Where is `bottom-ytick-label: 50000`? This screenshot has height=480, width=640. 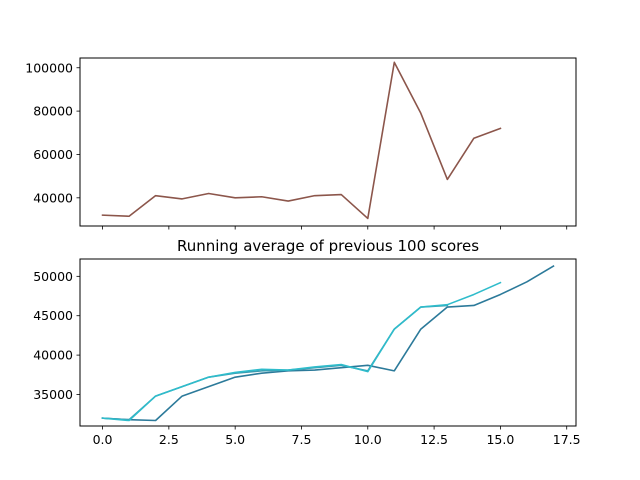 bottom-ytick-label: 50000 is located at coordinates (53, 276).